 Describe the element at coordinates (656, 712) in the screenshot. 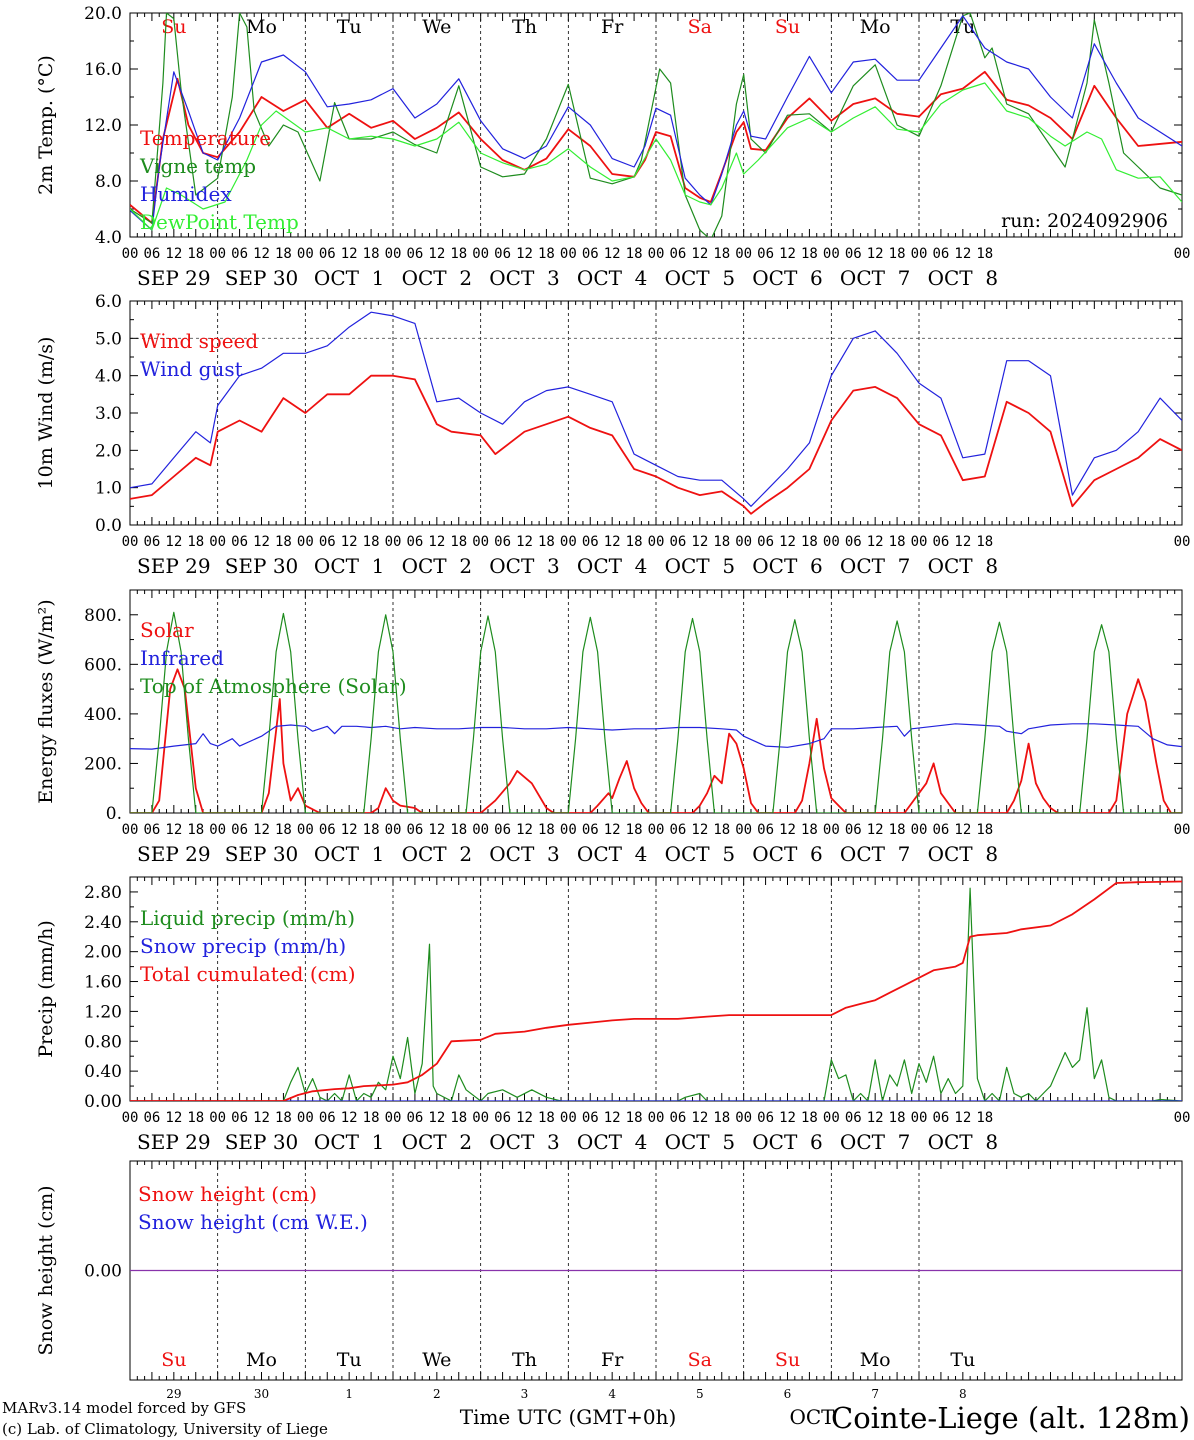

I see `series-group` at that location.